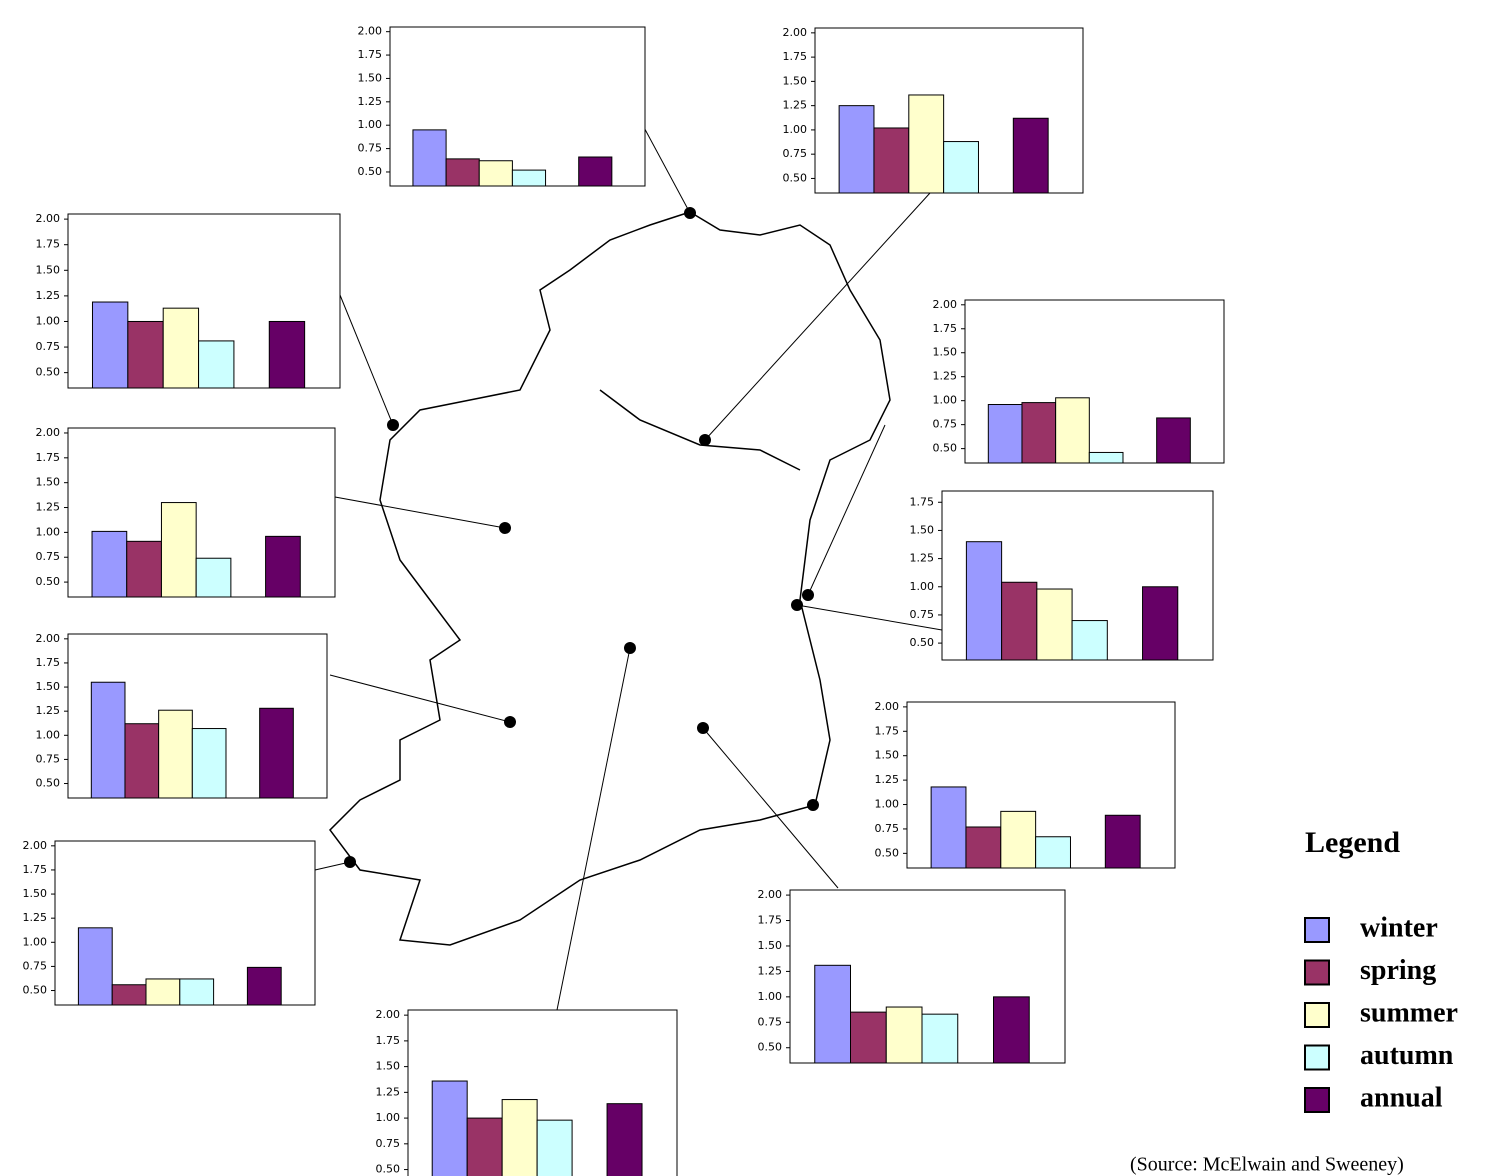 The width and height of the screenshot is (1494, 1176). Describe the element at coordinates (1401, 1097) in the screenshot. I see `legend-label: annual` at that location.